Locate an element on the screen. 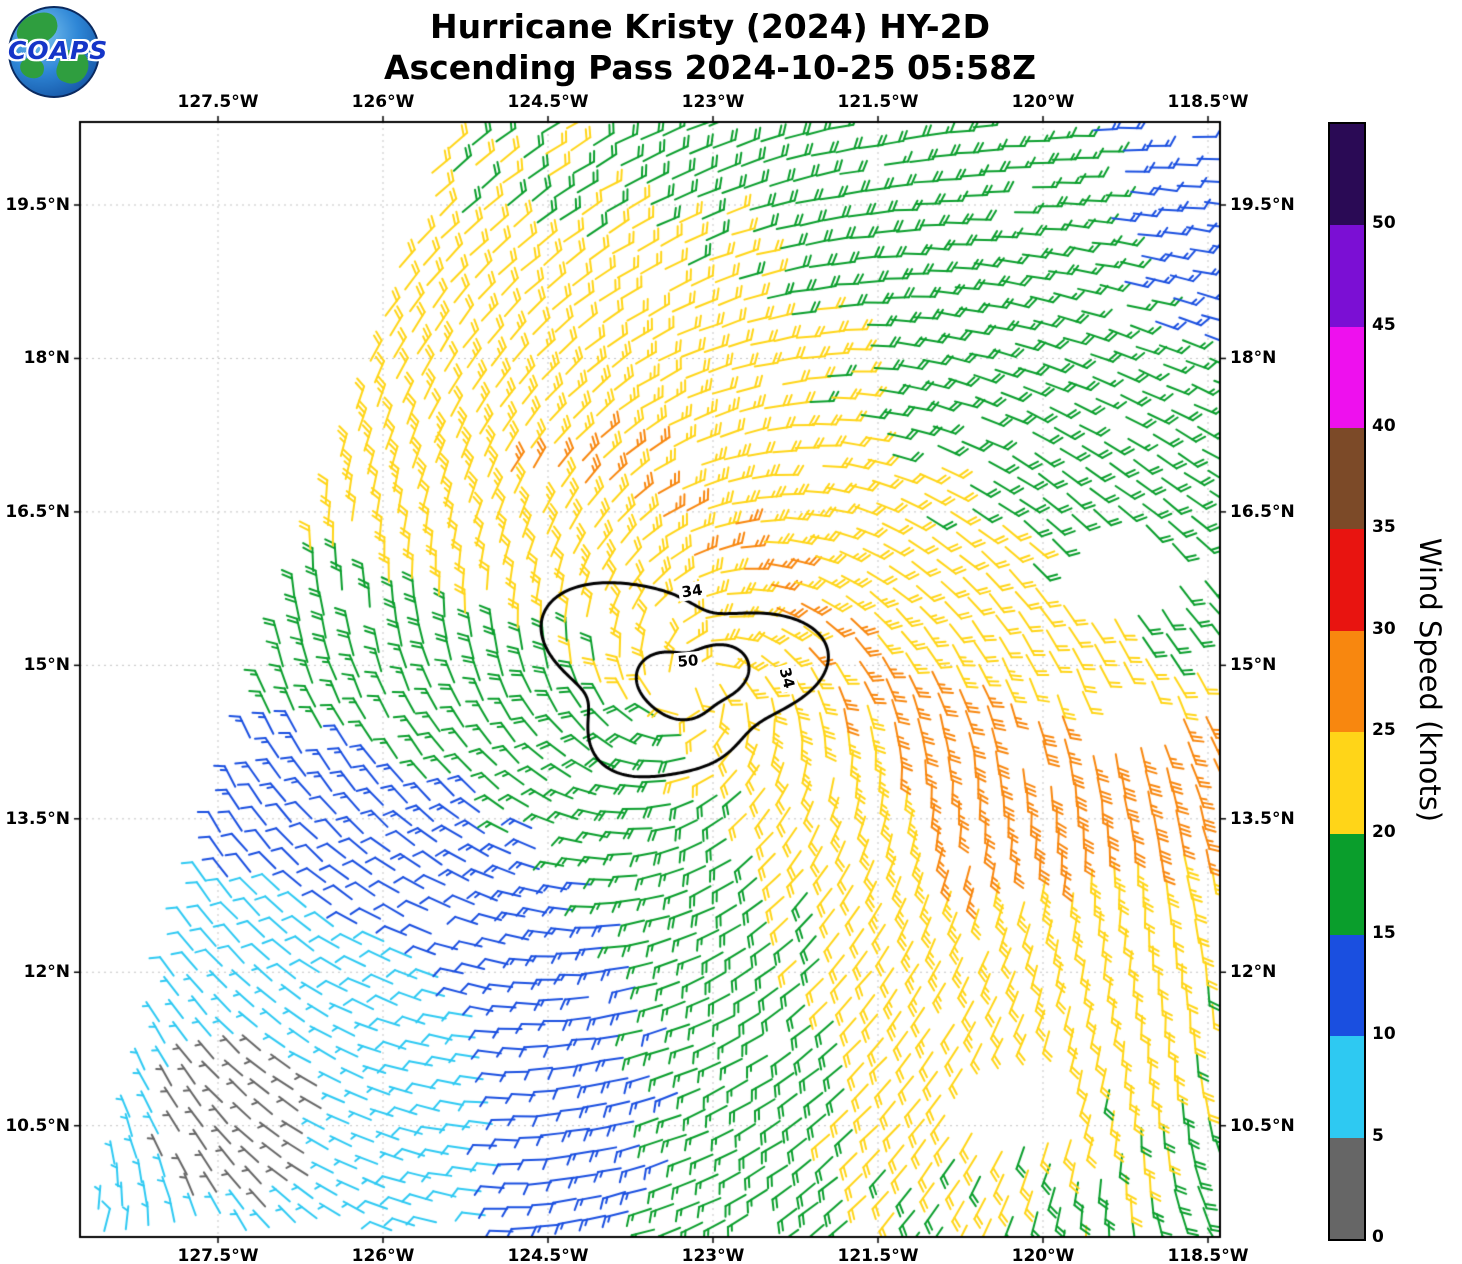  colorbar-label: Wind Speed (knots) is located at coordinates (1430, 680).